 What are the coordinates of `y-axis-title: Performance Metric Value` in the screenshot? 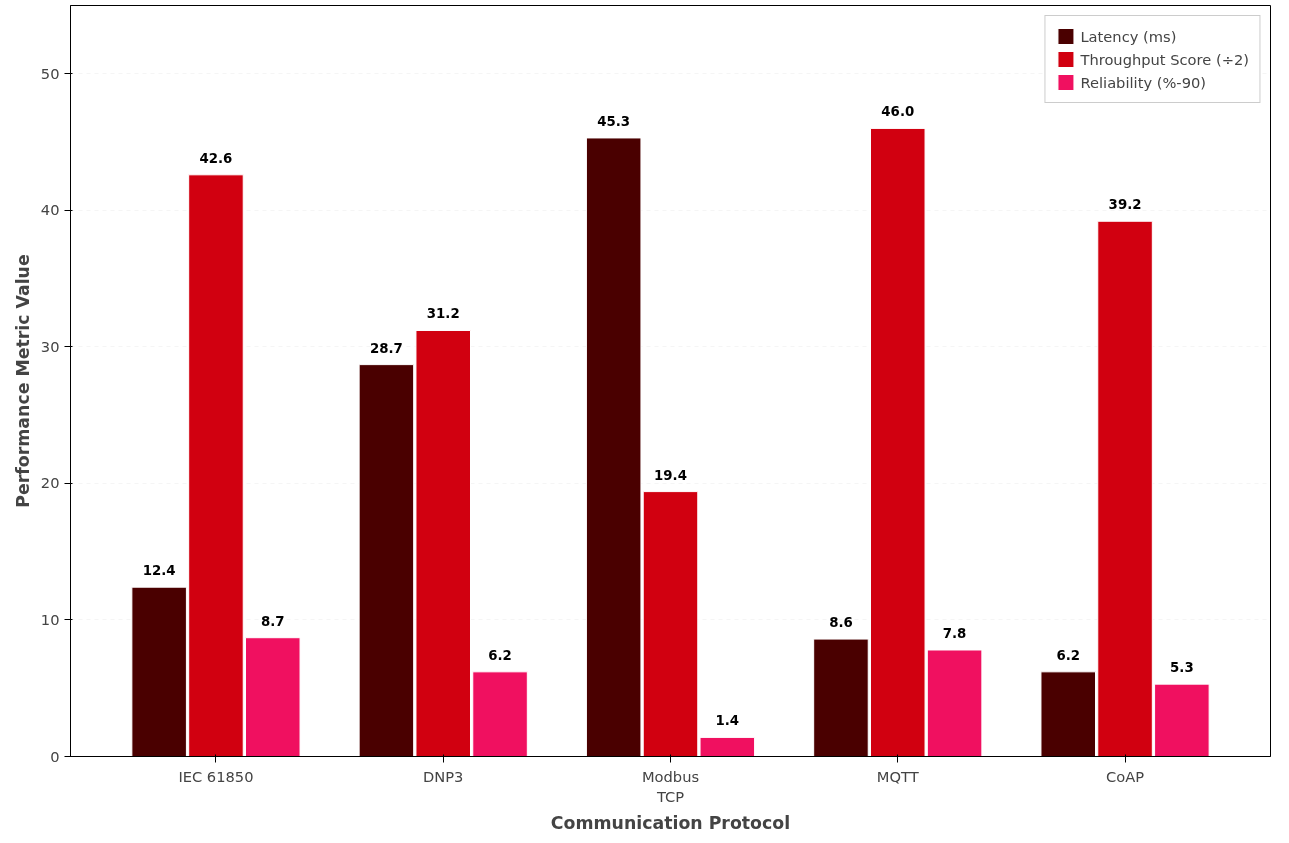 It's located at (22, 381).